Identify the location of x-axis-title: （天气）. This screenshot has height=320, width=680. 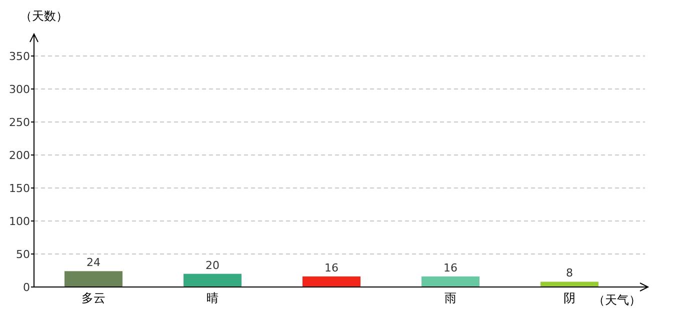
(617, 300).